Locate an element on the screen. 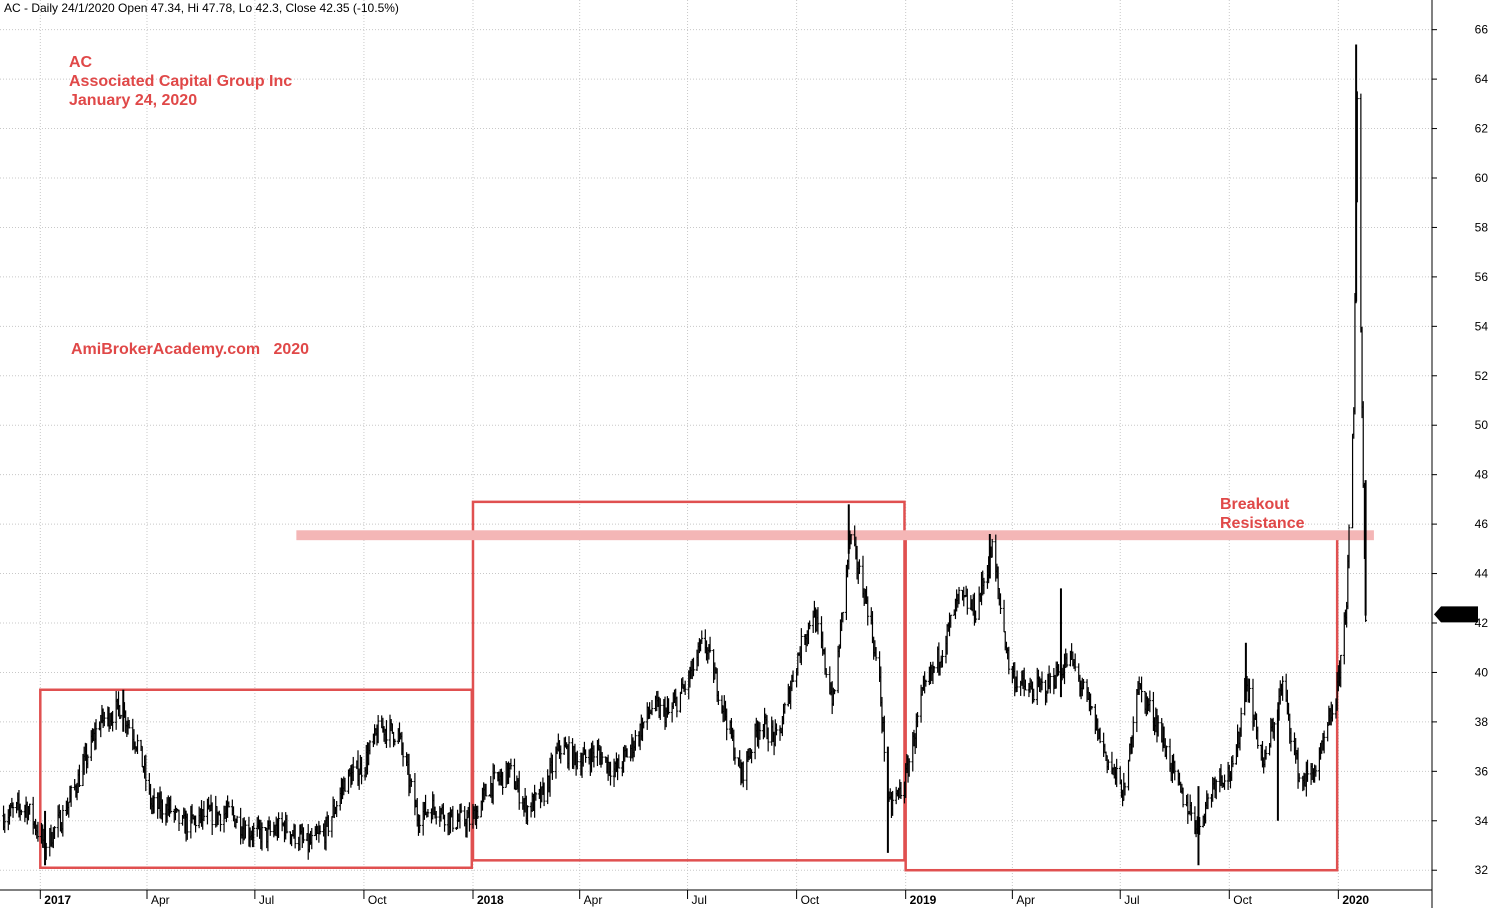 The width and height of the screenshot is (1493, 908). range-box is located at coordinates (1121, 702).